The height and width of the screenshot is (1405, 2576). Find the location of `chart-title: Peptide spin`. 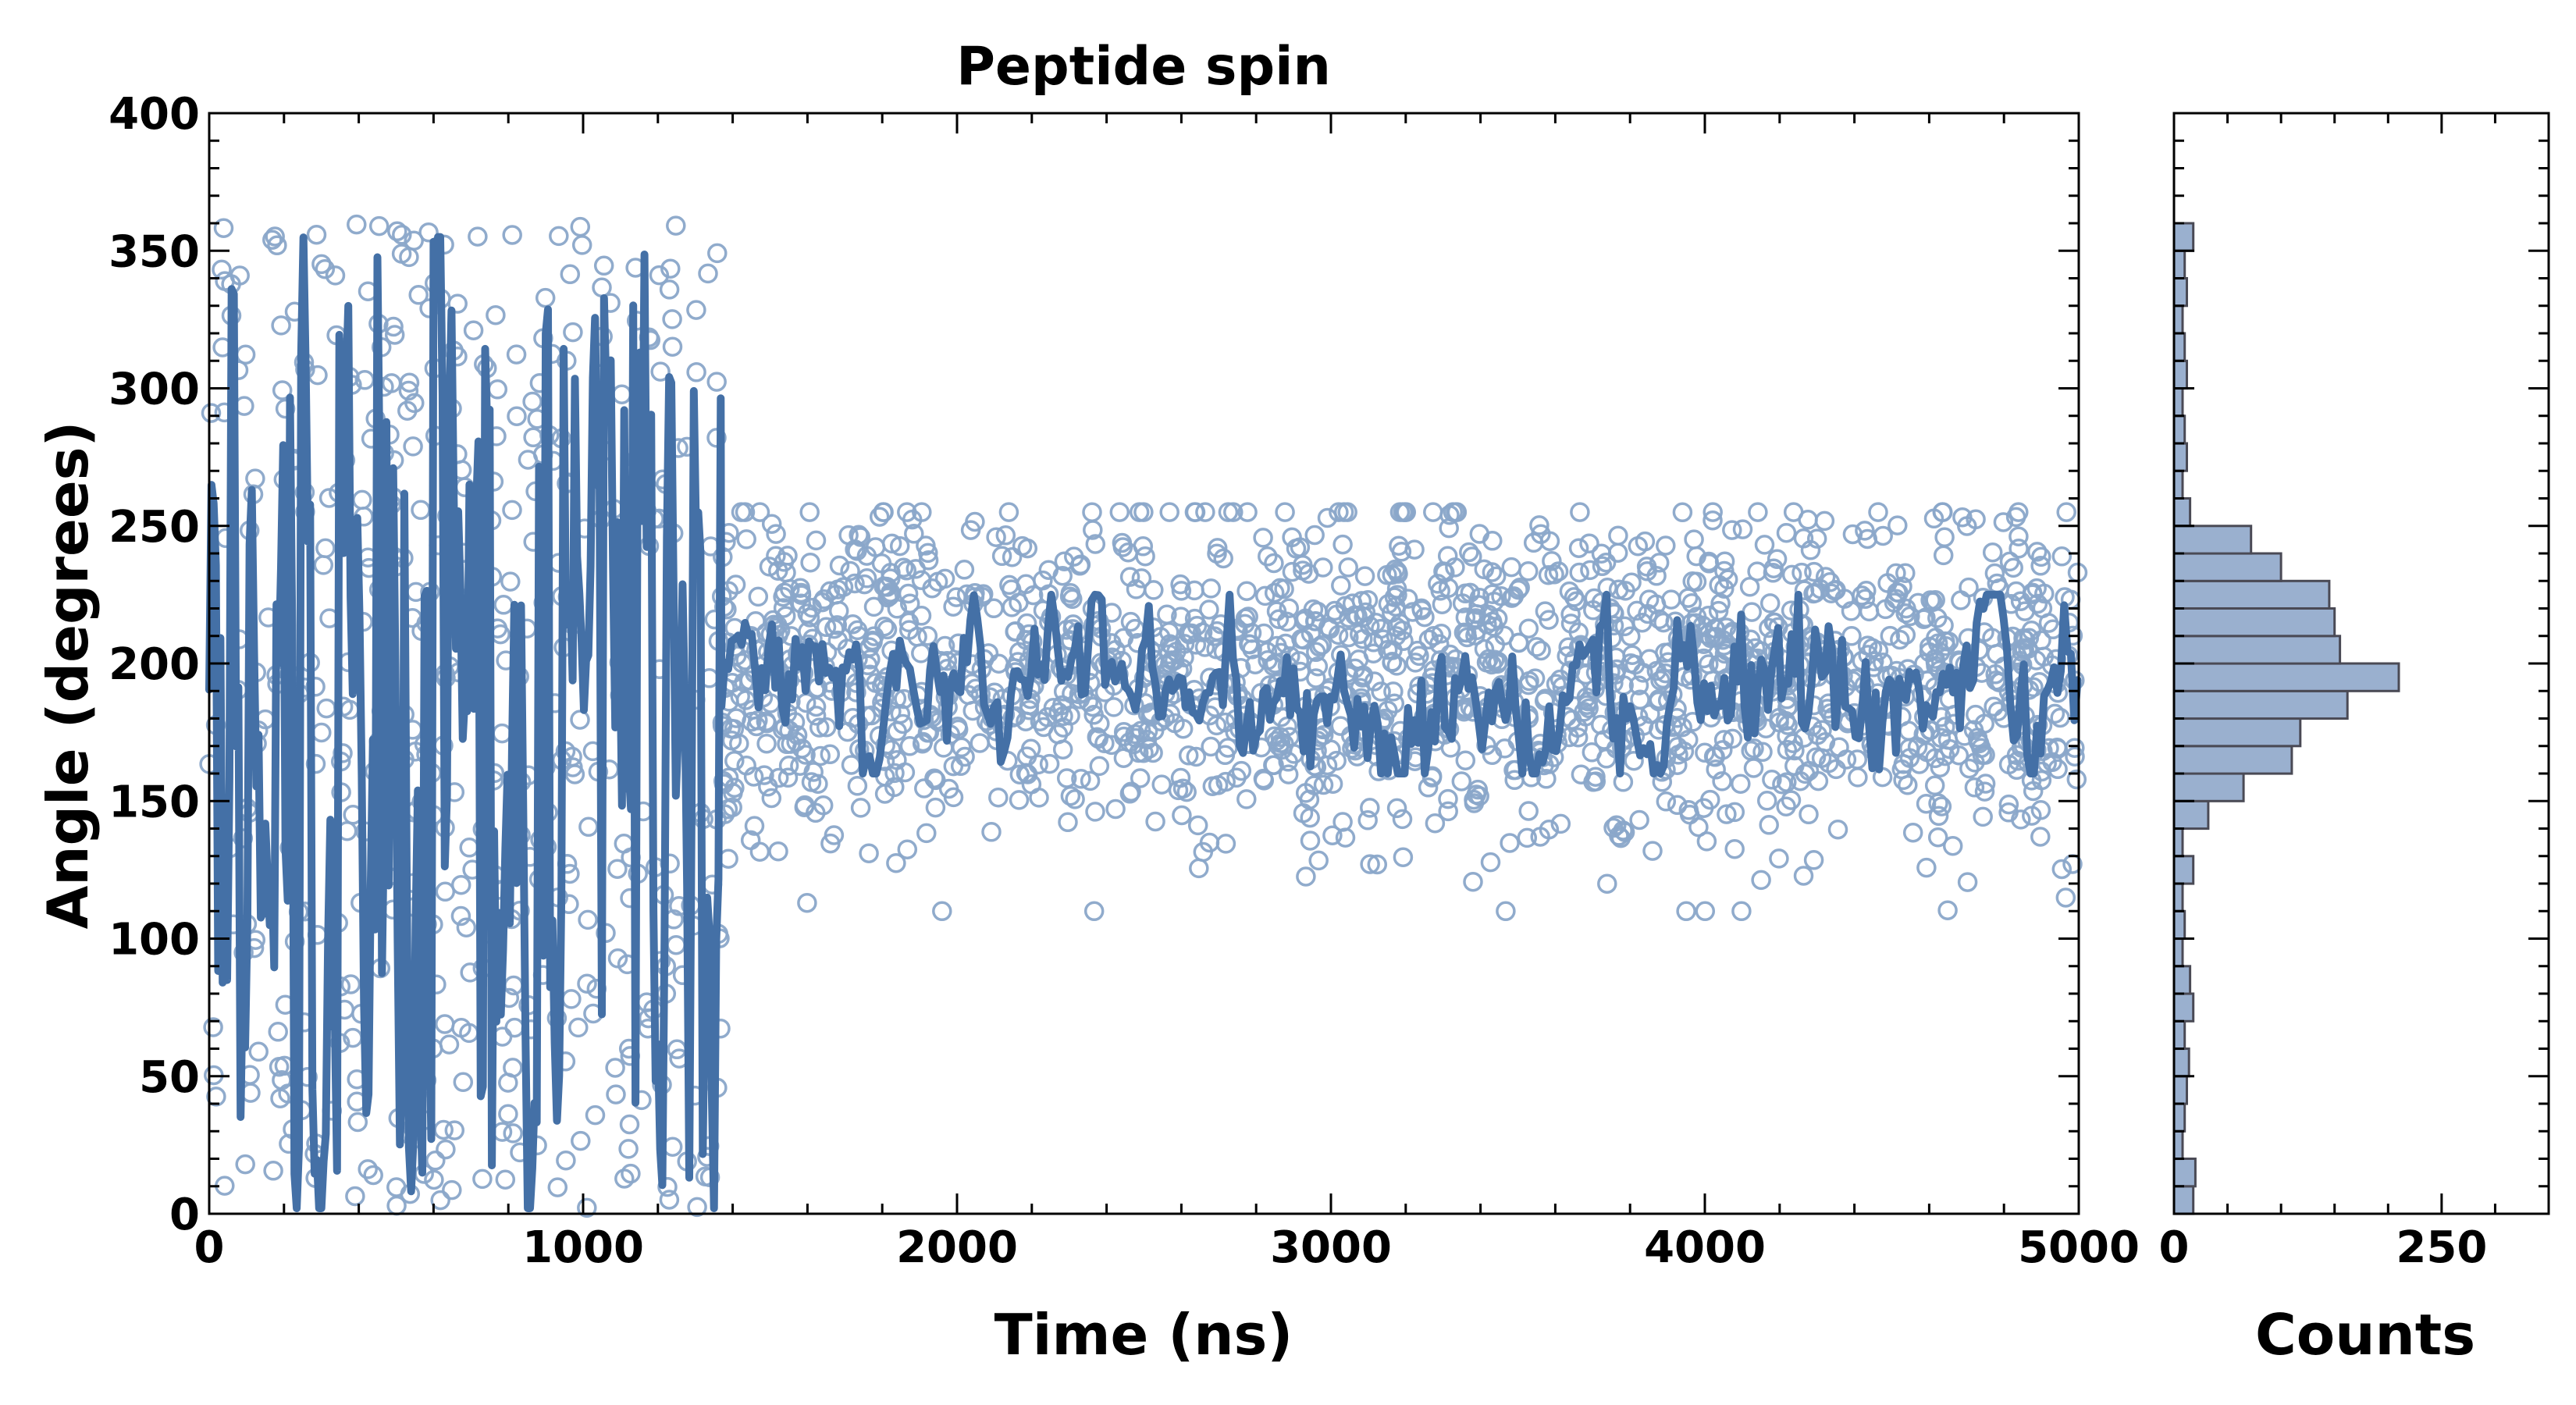

chart-title: Peptide spin is located at coordinates (1143, 67).